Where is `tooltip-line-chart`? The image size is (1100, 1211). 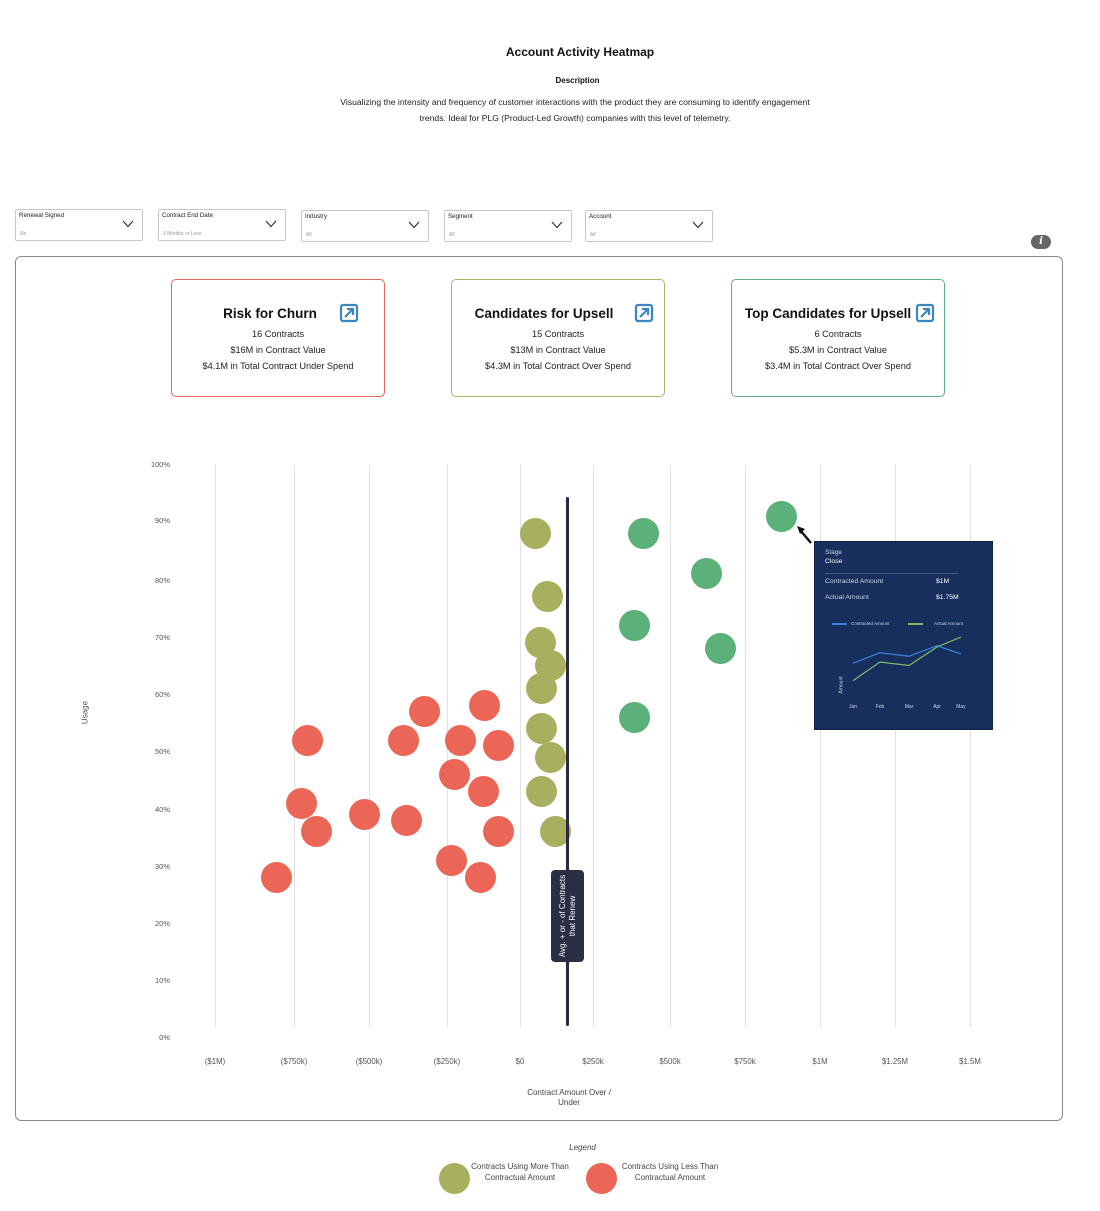
tooltip-line-chart is located at coordinates (907, 659).